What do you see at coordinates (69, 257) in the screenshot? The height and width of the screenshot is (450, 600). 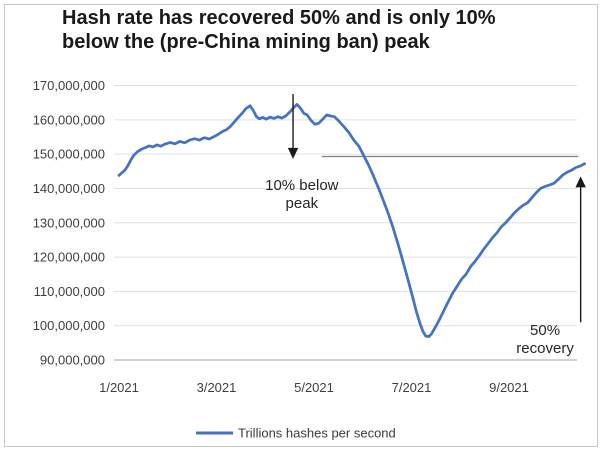 I see `y-tick-label: 120,000,000` at bounding box center [69, 257].